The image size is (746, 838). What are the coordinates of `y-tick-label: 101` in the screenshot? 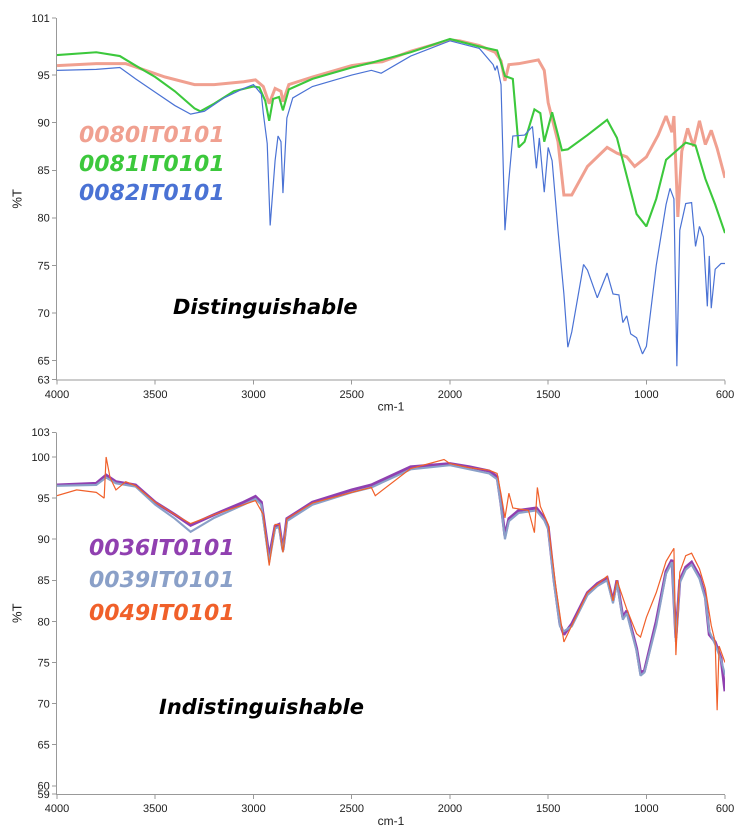 It's located at (40, 18).